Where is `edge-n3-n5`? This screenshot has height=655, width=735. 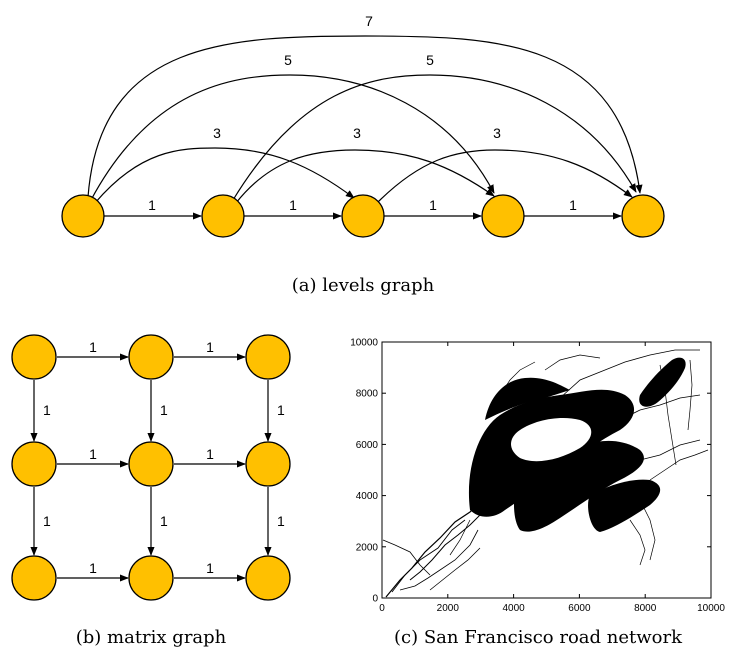
edge-n3-n5 is located at coordinates (504, 176).